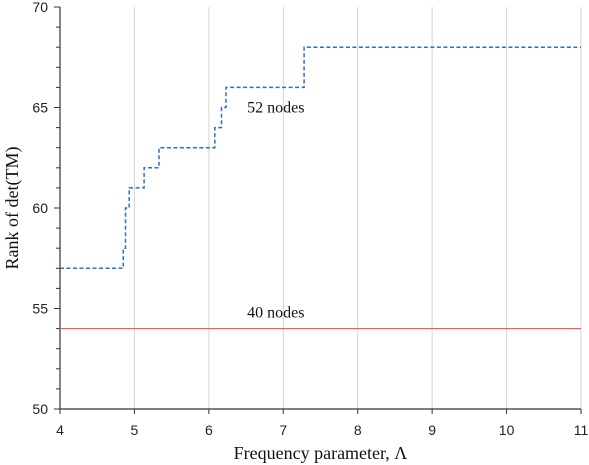 This screenshot has height=465, width=589. Describe the element at coordinates (358, 430) in the screenshot. I see `x-tick-label-8: 8` at that location.